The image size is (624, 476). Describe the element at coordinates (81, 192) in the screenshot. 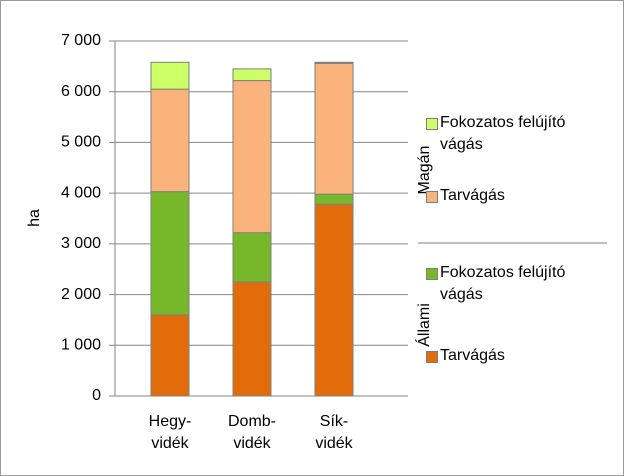

I see `y-tick-label: 4 000` at that location.